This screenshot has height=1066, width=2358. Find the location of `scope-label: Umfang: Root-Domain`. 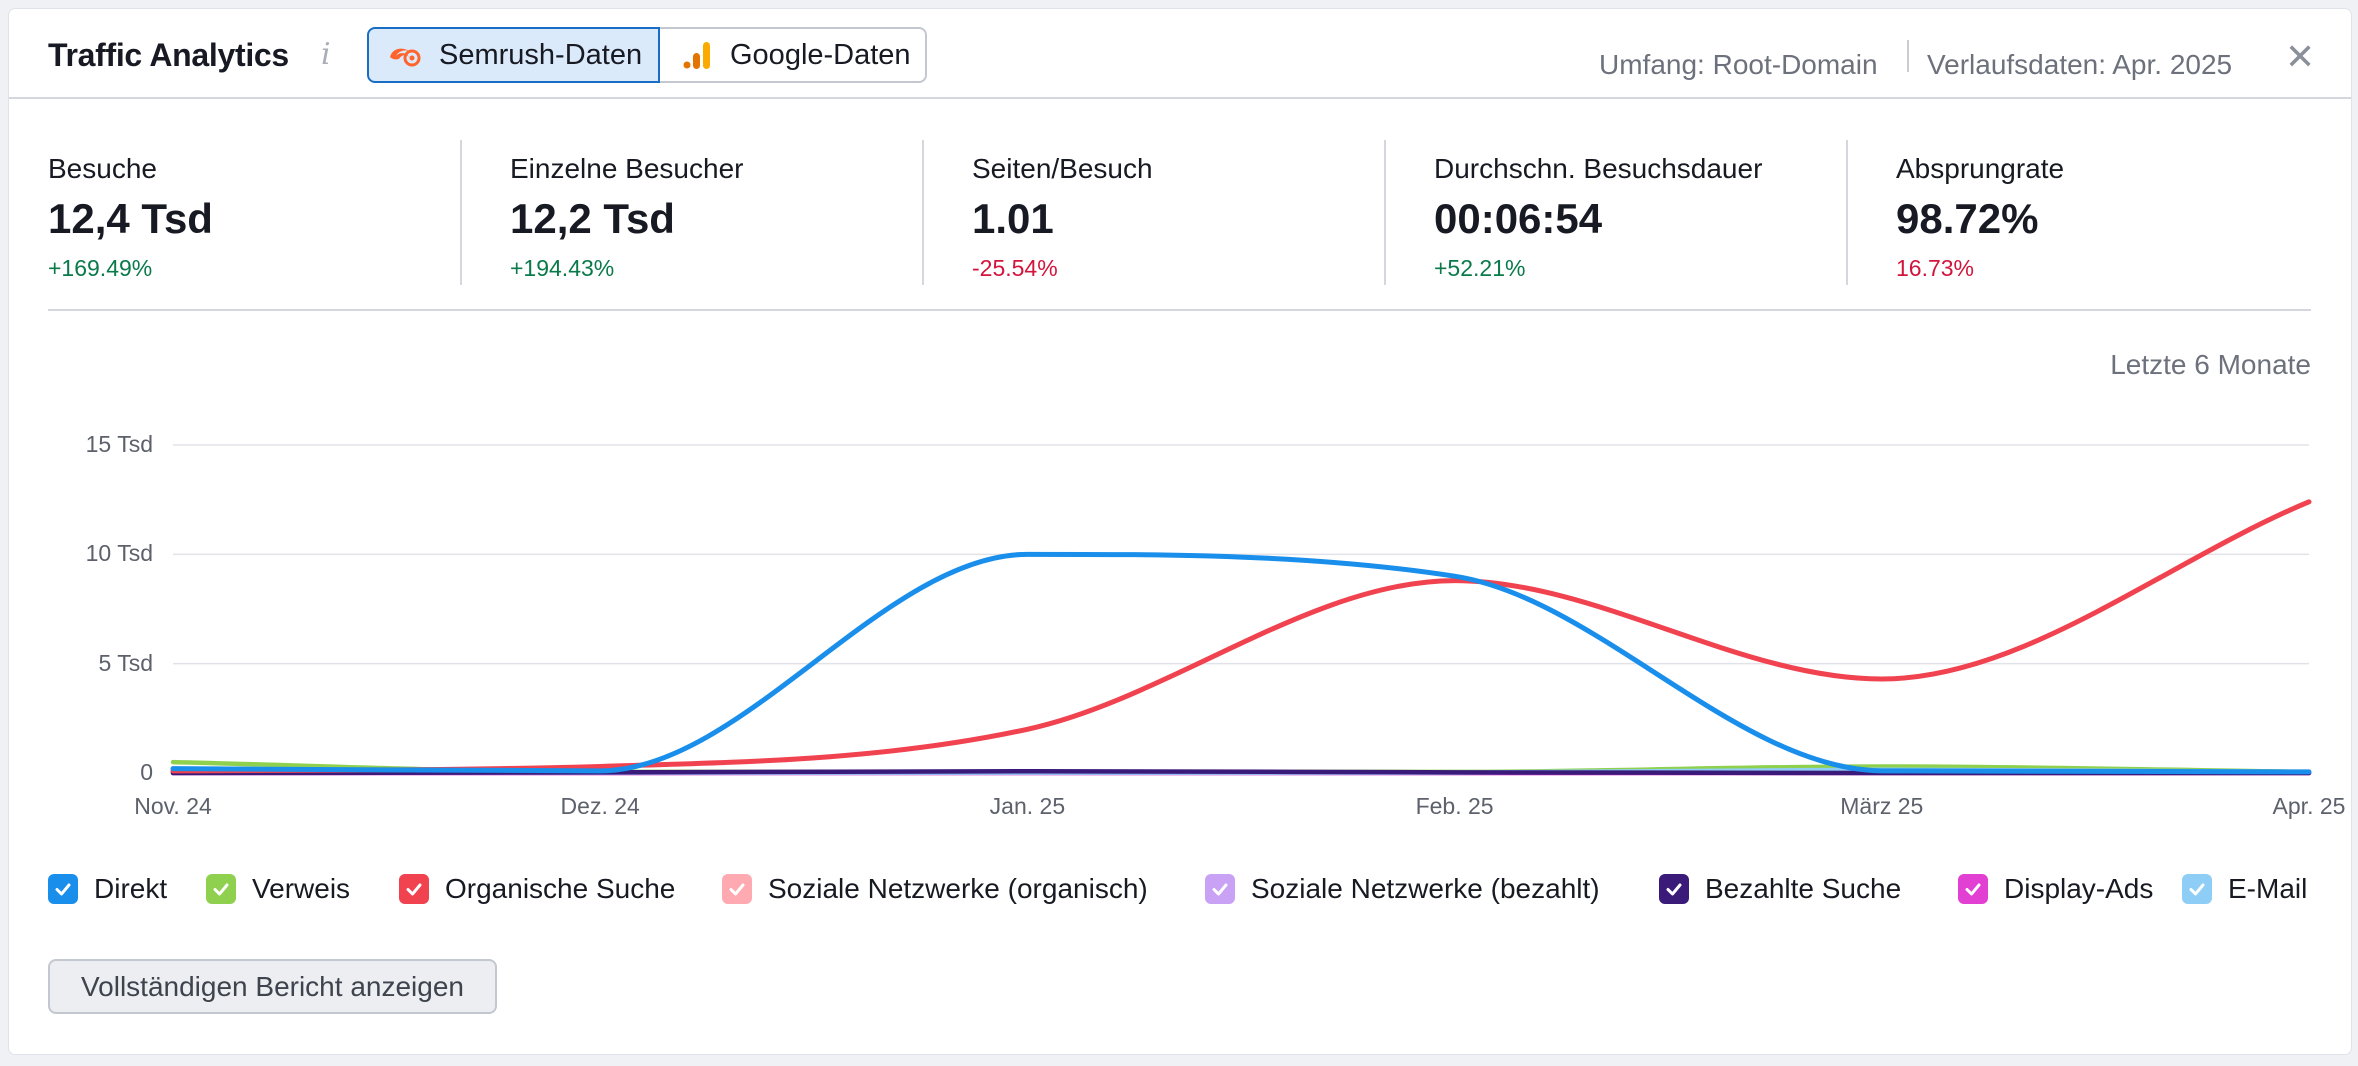

scope-label: Umfang: Root-Domain is located at coordinates (1738, 64).